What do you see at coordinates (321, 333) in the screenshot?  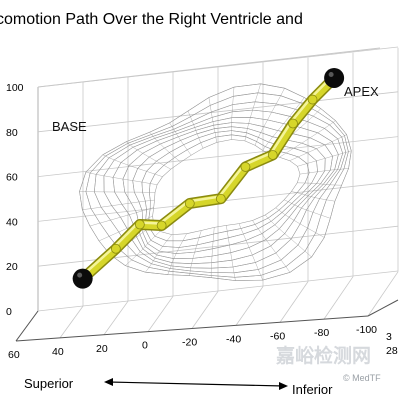 I see `x-tick-label: -80` at bounding box center [321, 333].